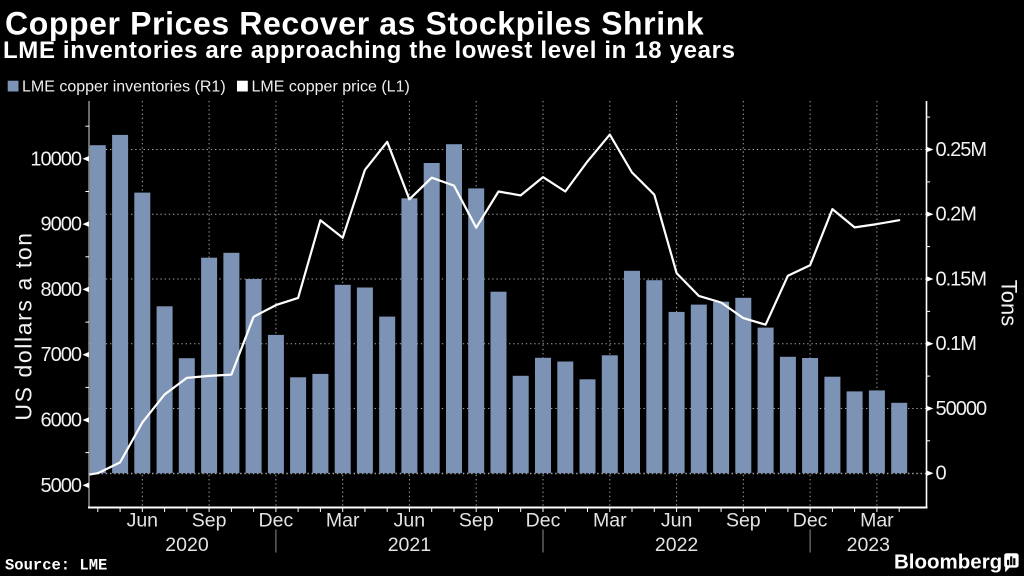 This screenshot has height=576, width=1024. What do you see at coordinates (24, 325) in the screenshot?
I see `svg-text: US dollars a ton` at bounding box center [24, 325].